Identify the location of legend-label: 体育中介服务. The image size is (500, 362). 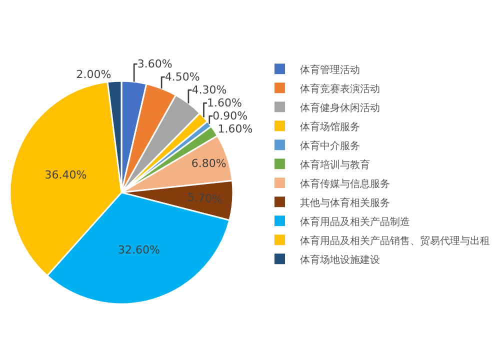
(330, 146).